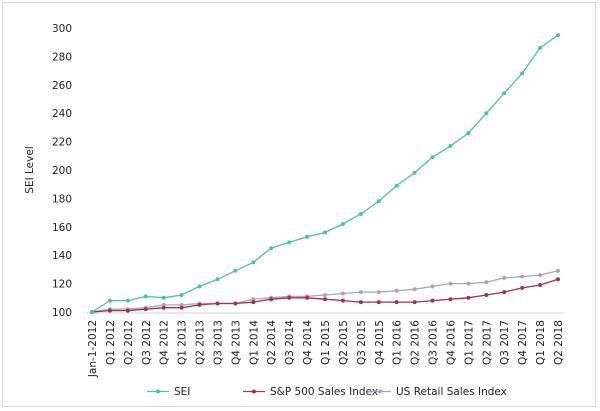 Image resolution: width=600 pixels, height=411 pixels. What do you see at coordinates (62, 86) in the screenshot?
I see `y-tick-label: 260` at bounding box center [62, 86].